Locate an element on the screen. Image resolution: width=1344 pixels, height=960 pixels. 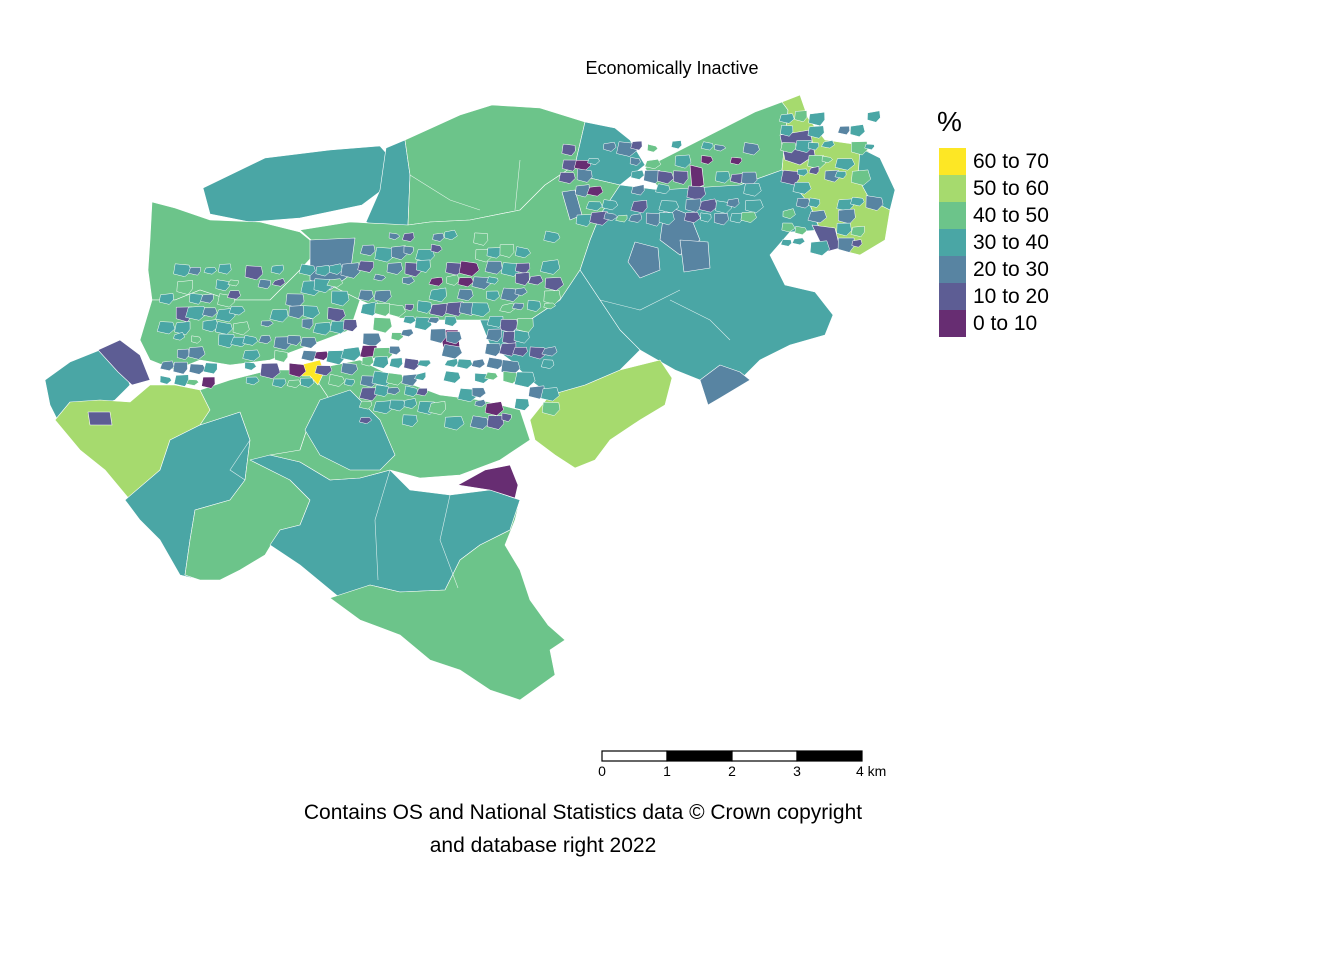
legend-label: 10 to 20 is located at coordinates (1011, 296).